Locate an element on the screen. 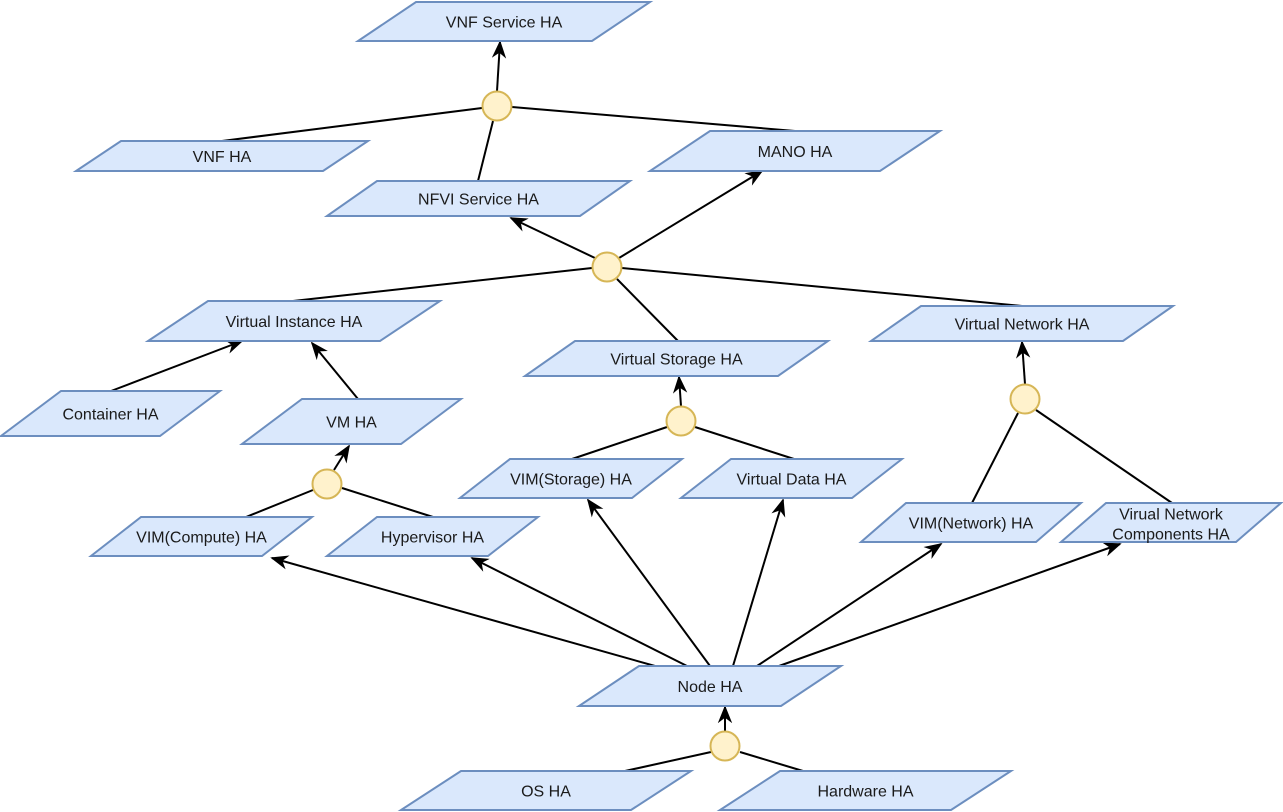  node-label: Virtual Network HA is located at coordinates (1022, 325).